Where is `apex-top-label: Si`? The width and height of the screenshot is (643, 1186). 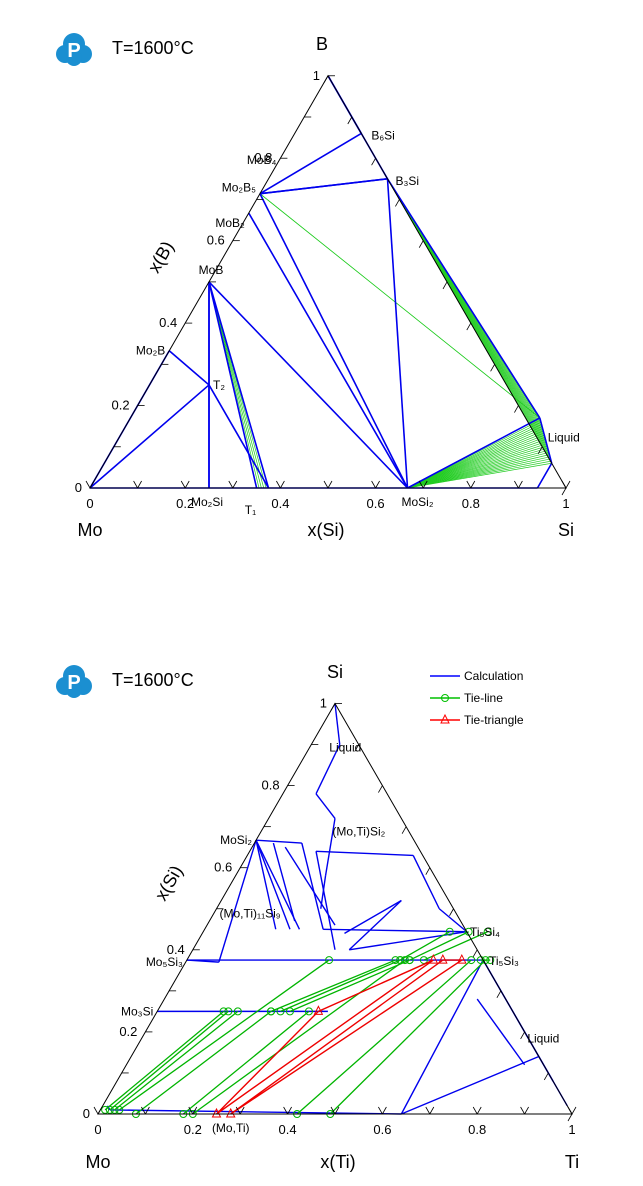 apex-top-label: Si is located at coordinates (335, 672).